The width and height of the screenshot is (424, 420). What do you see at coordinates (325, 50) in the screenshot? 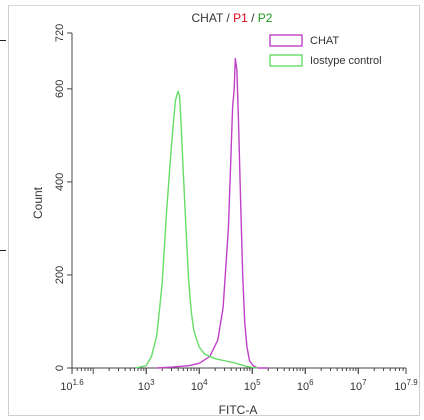
I see `legend: CHAT Iostype control` at bounding box center [325, 50].